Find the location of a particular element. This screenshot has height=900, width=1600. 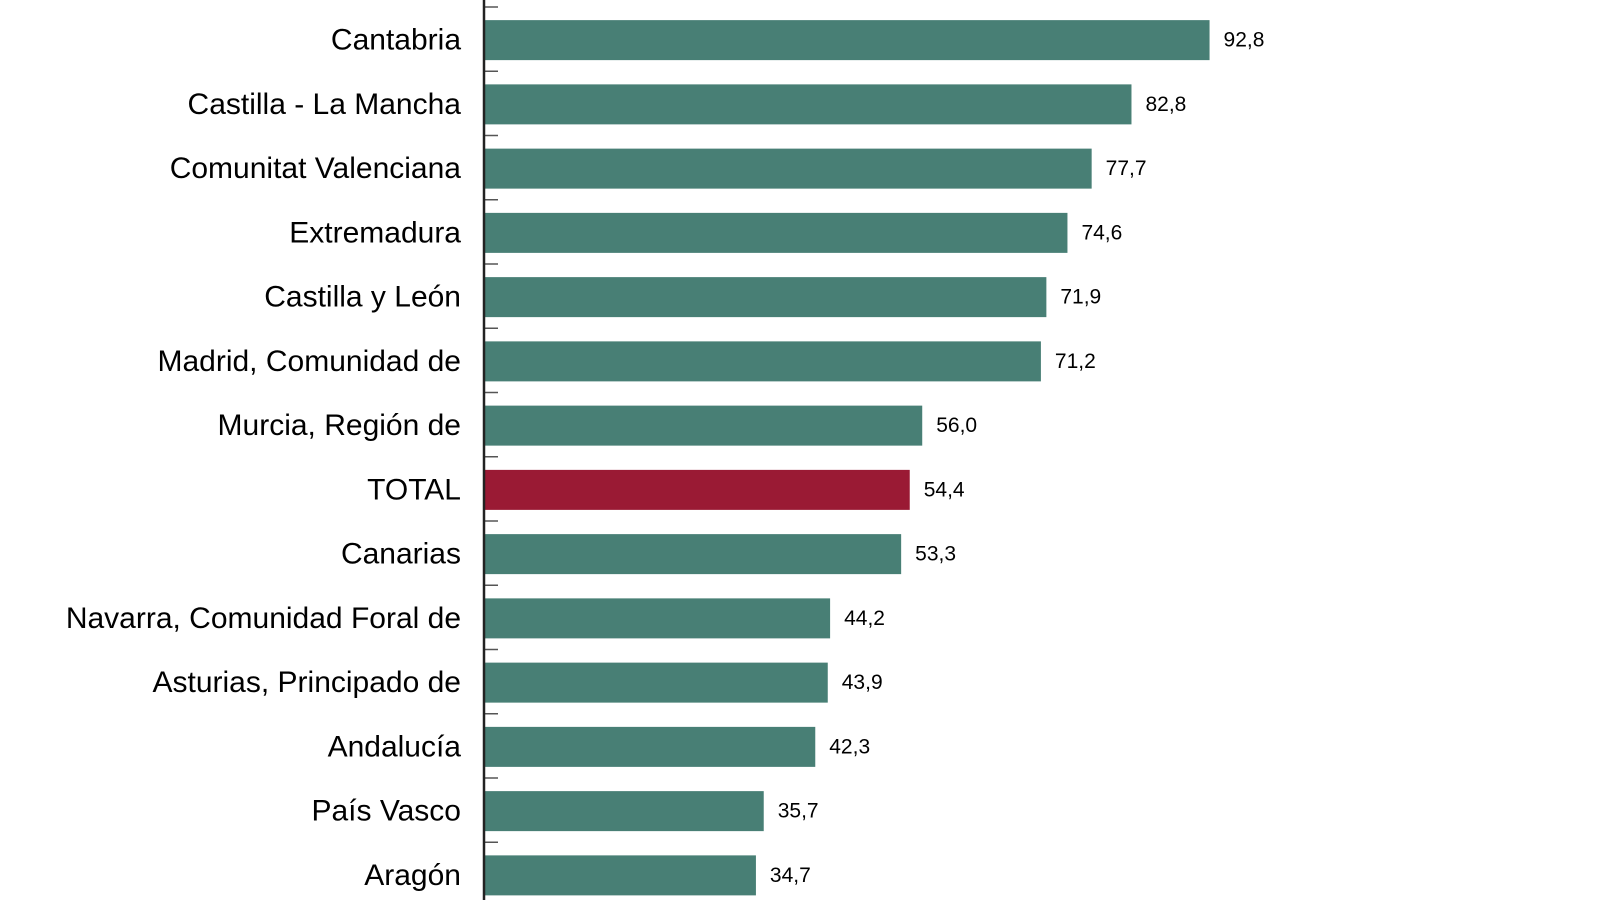

category-label: Castilla y León is located at coordinates (362, 297).